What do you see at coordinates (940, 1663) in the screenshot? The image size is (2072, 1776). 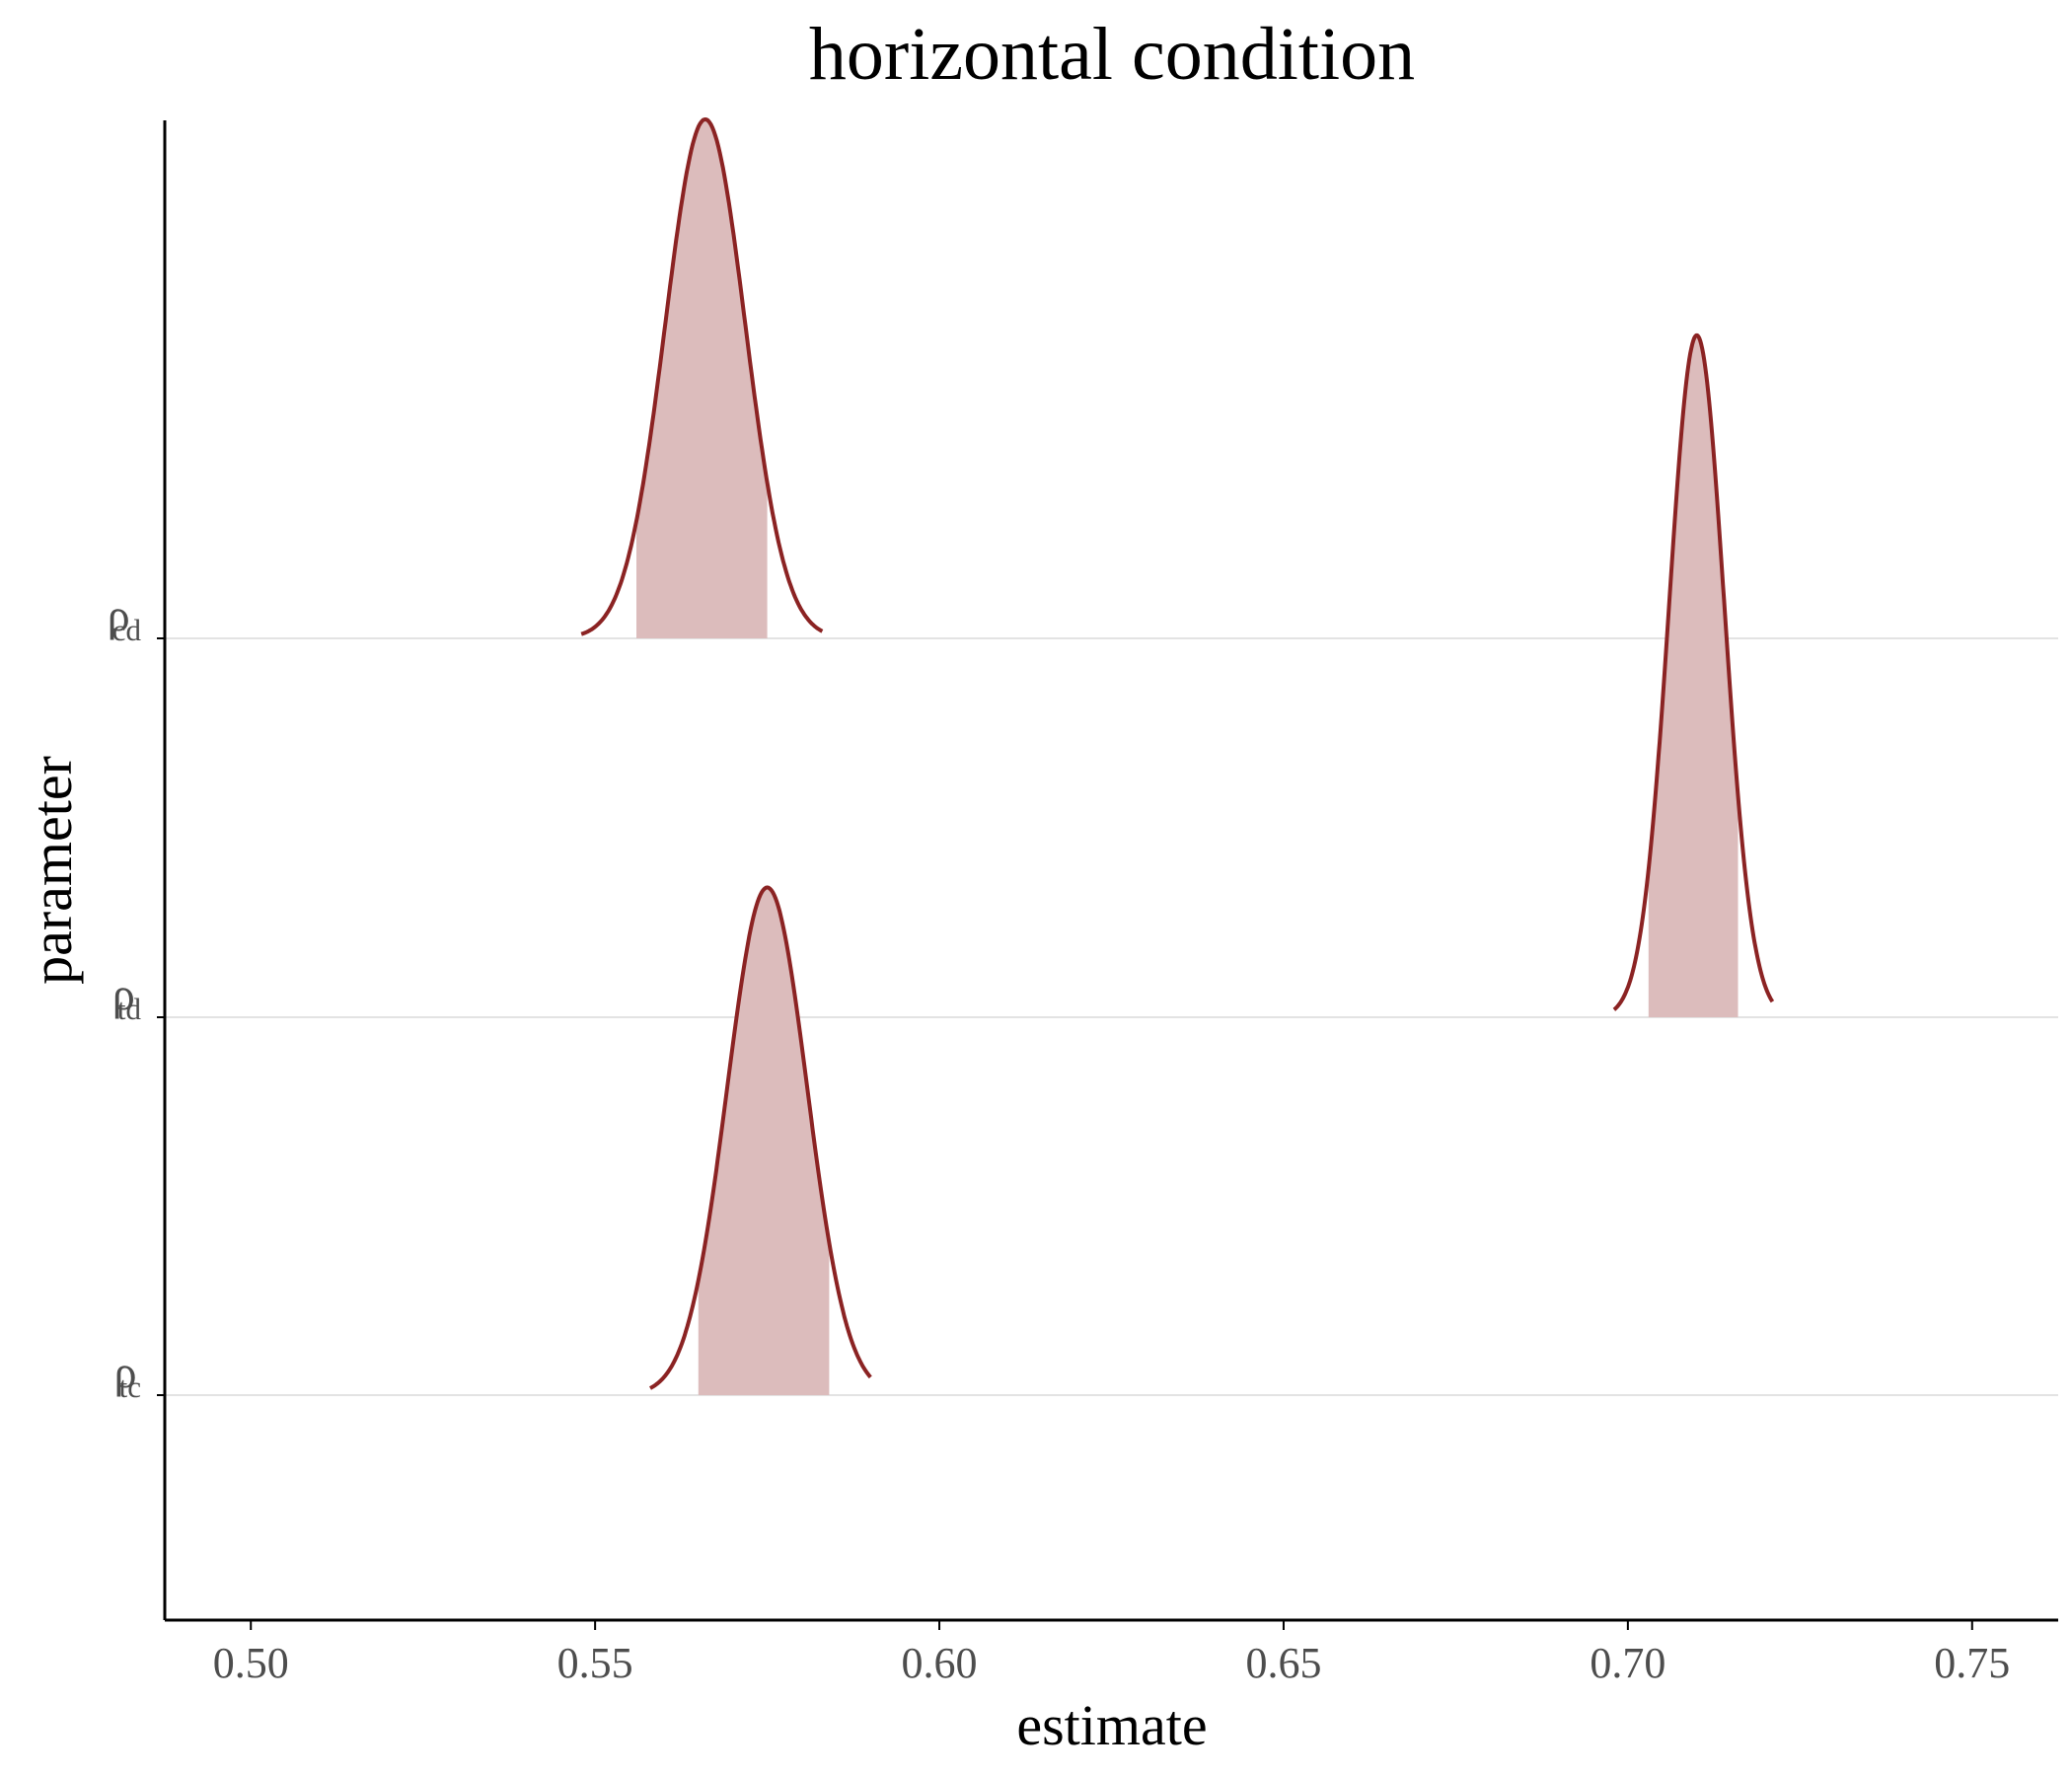 I see `x-tick-label: 0.60` at bounding box center [940, 1663].